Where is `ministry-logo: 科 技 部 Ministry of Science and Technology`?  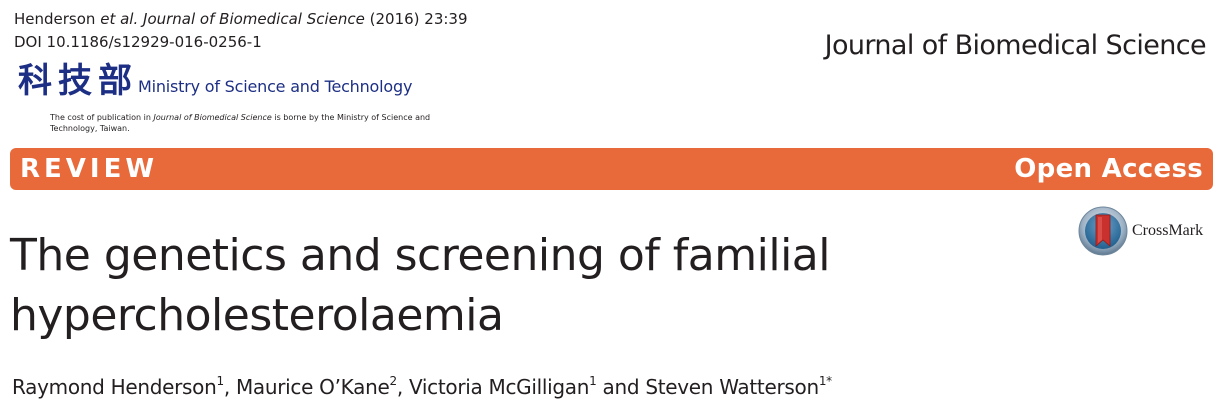
ministry-logo: 科 技 部 Ministry of Science and Technology is located at coordinates (215, 81).